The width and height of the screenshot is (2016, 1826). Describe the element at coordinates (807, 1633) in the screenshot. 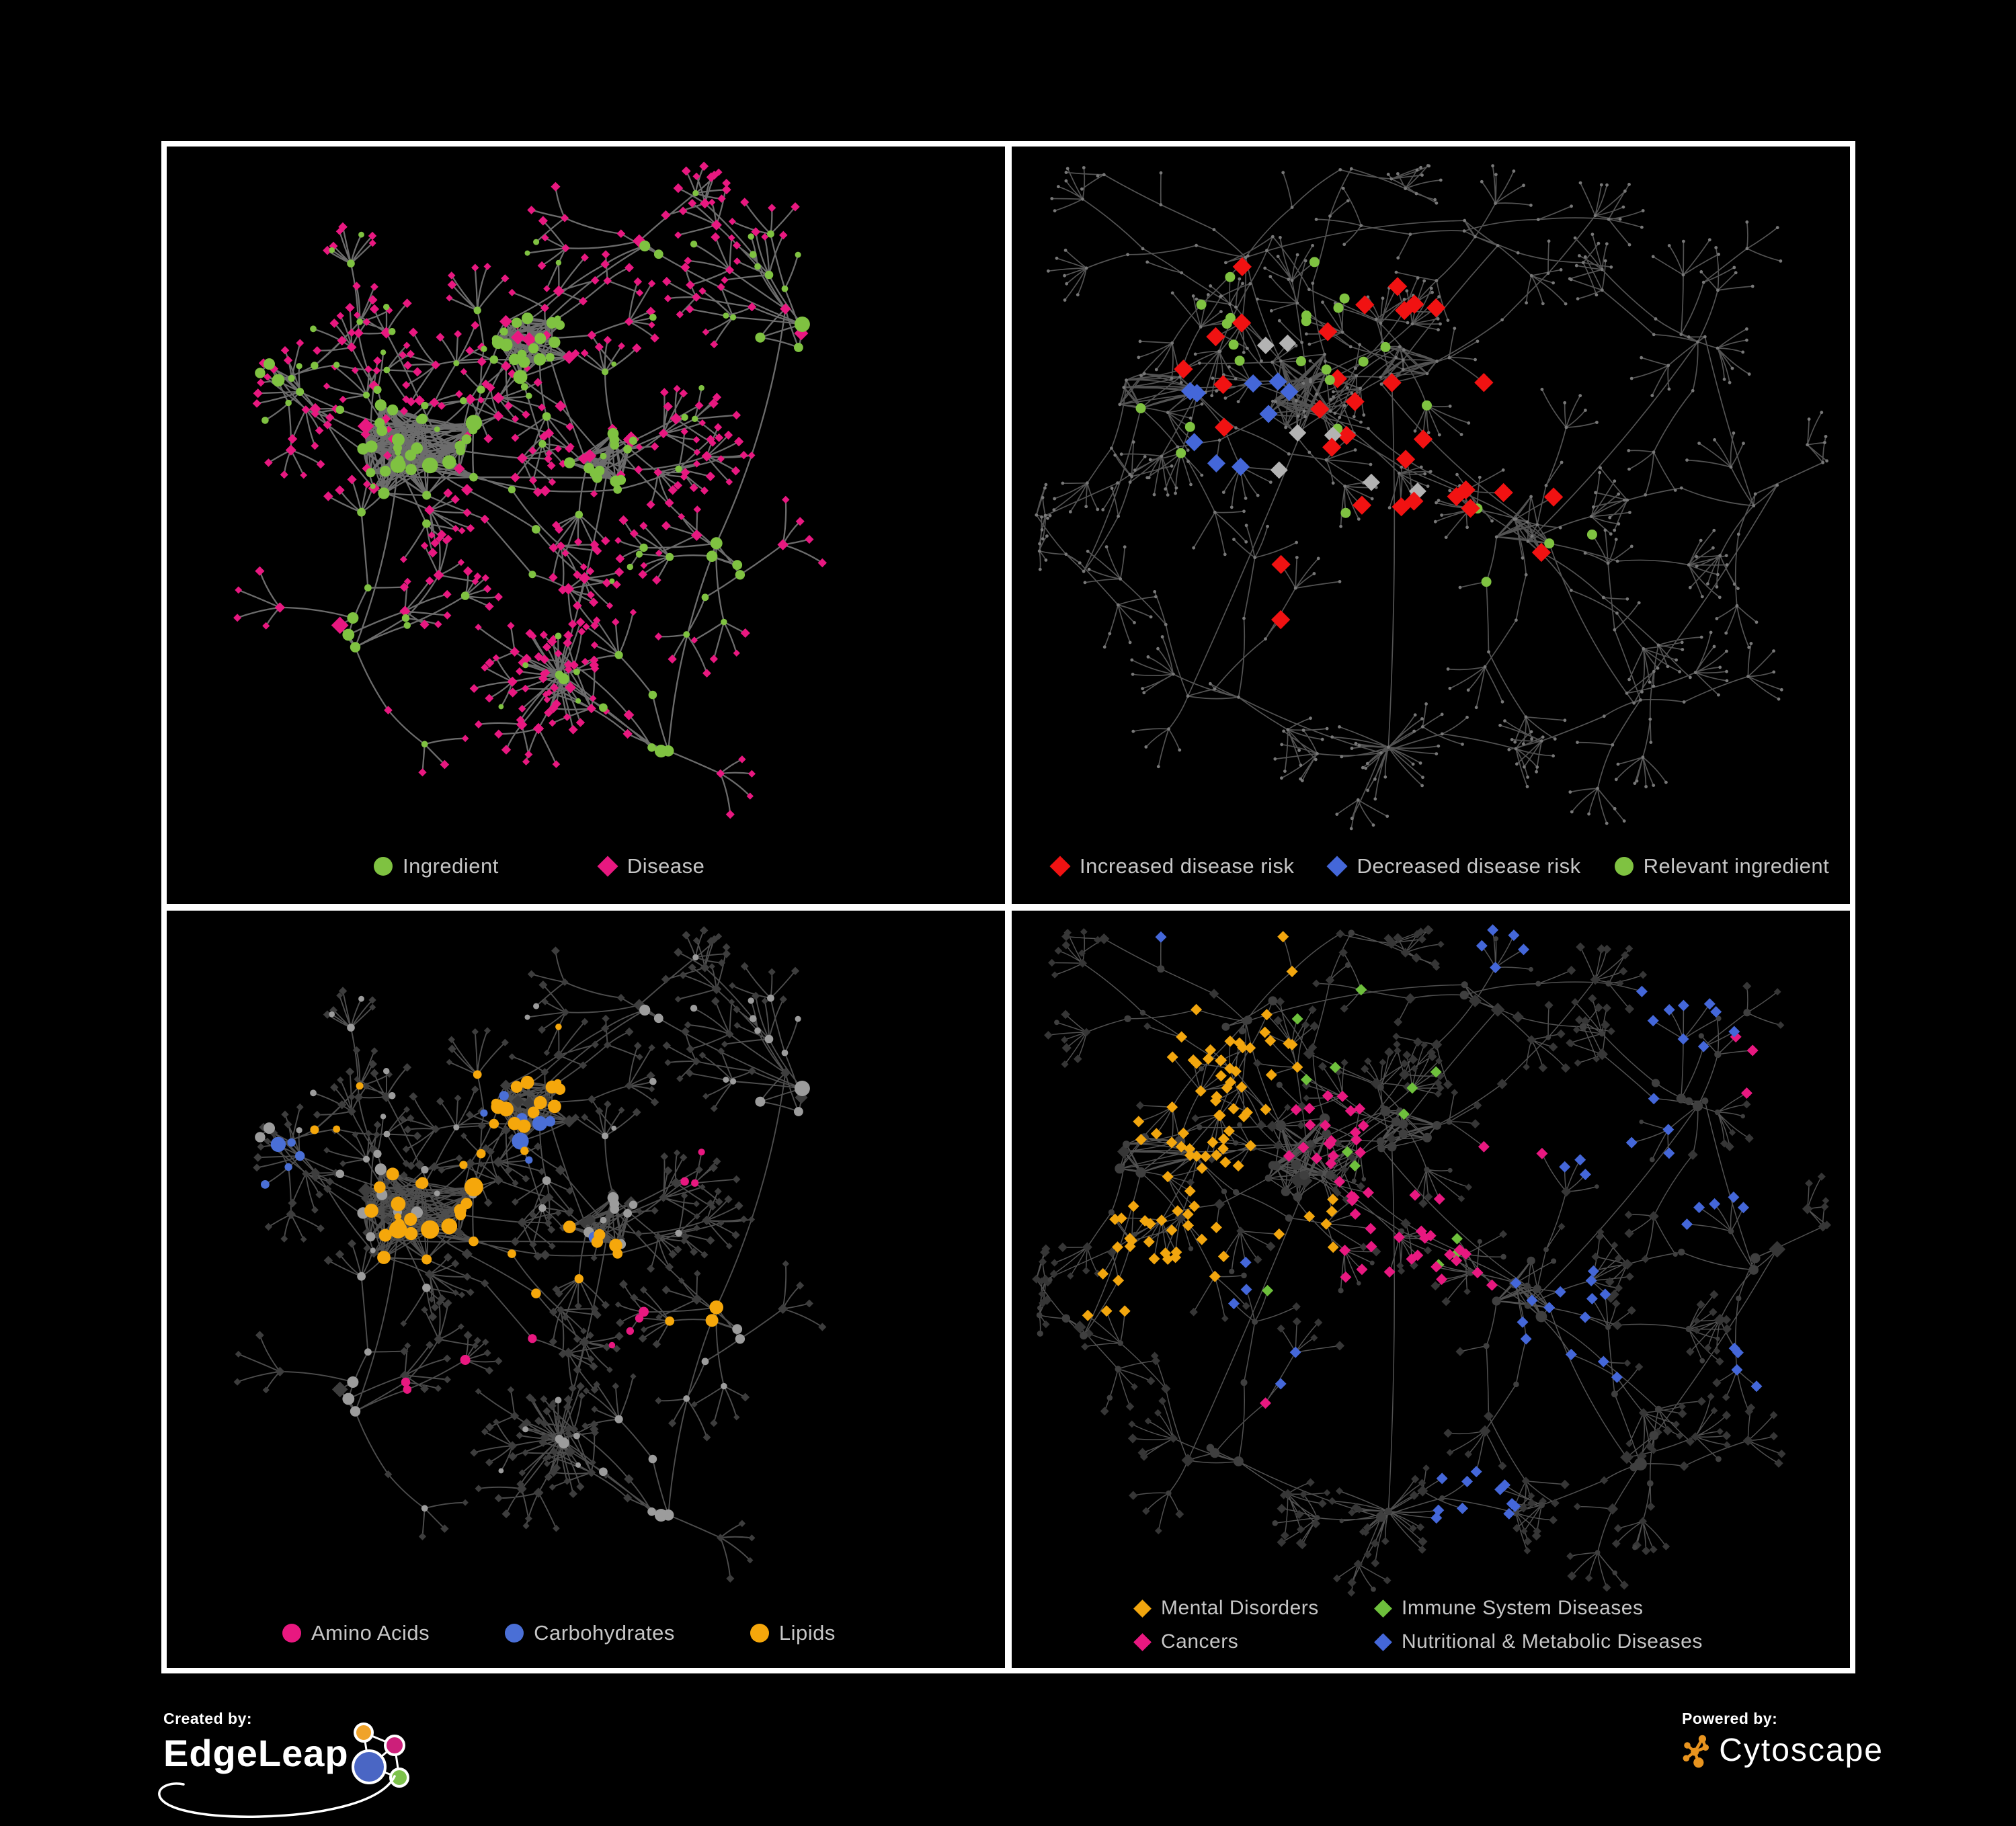

I see `legend-label: Lipids` at that location.